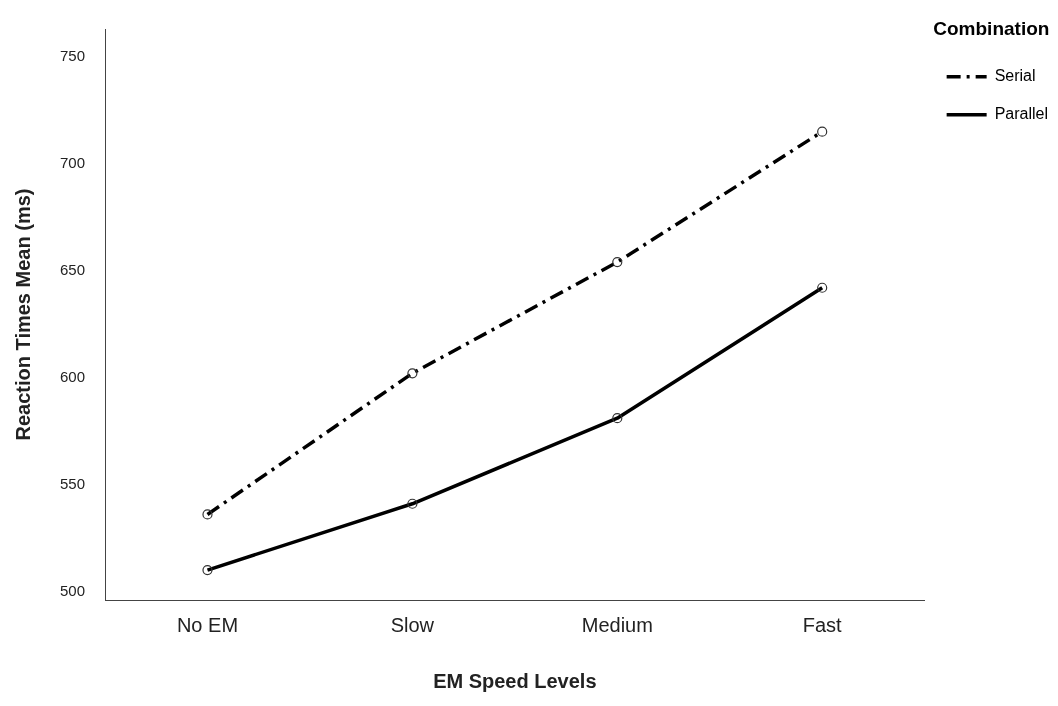  I want to click on legend-label: Parallel, so click(1021, 114).